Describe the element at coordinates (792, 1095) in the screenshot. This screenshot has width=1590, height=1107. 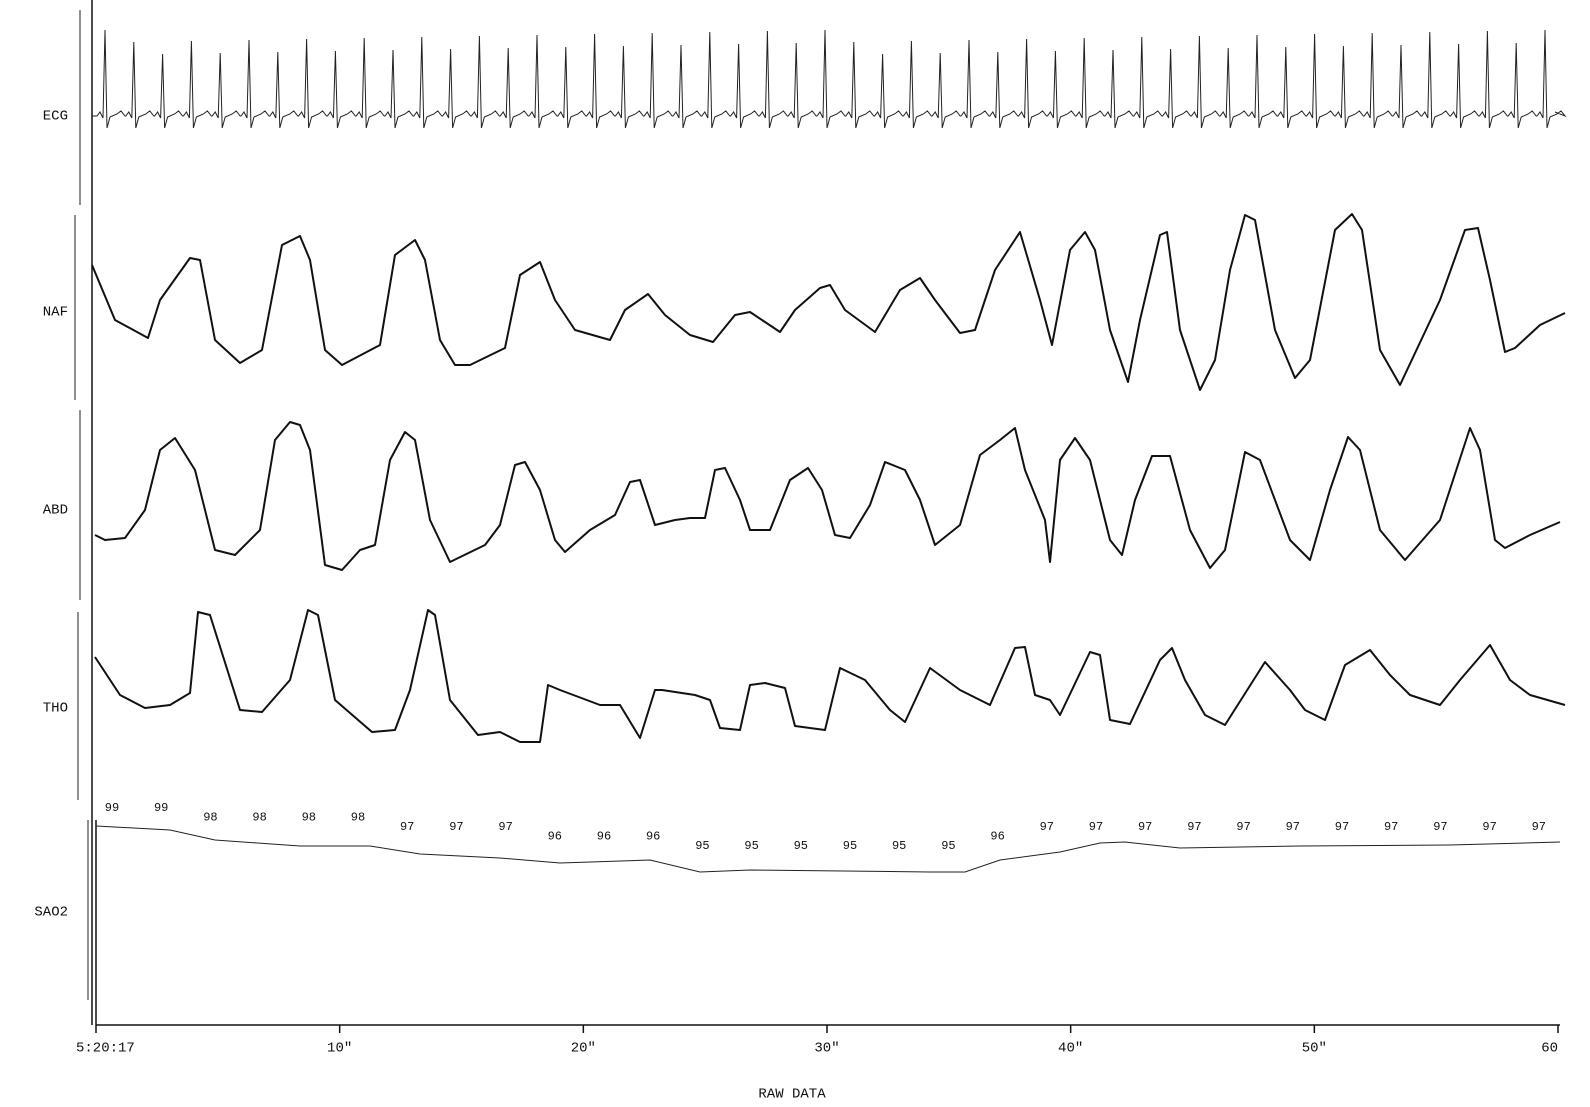
I see `x-axis-label: RAW DATA` at that location.